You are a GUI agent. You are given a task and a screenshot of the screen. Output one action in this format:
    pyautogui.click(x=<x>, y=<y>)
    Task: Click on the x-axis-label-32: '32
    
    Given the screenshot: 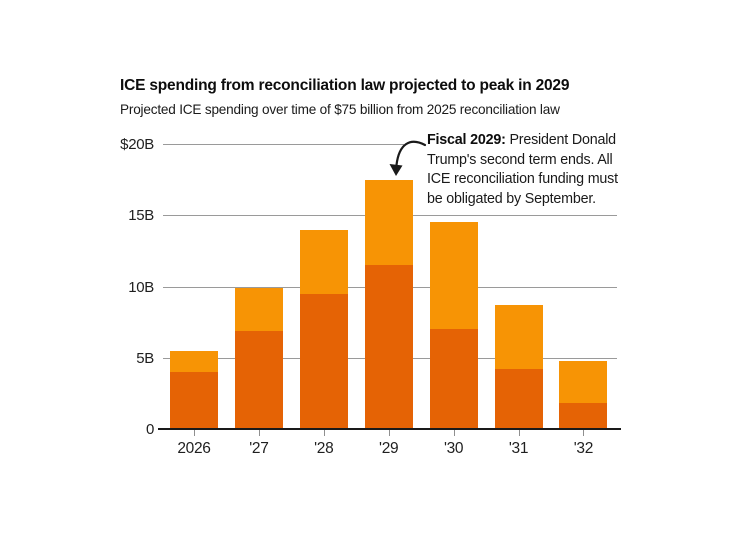 What is the action you would take?
    pyautogui.click(x=583, y=448)
    